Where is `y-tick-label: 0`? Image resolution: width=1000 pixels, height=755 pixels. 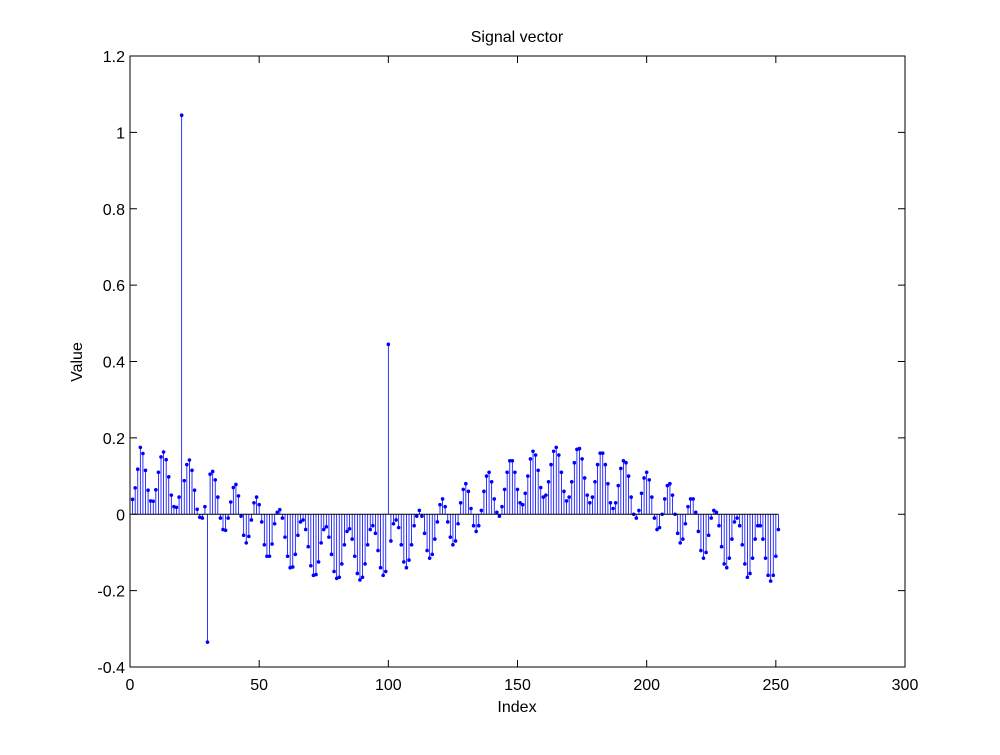
y-tick-label: 0 is located at coordinates (120, 515).